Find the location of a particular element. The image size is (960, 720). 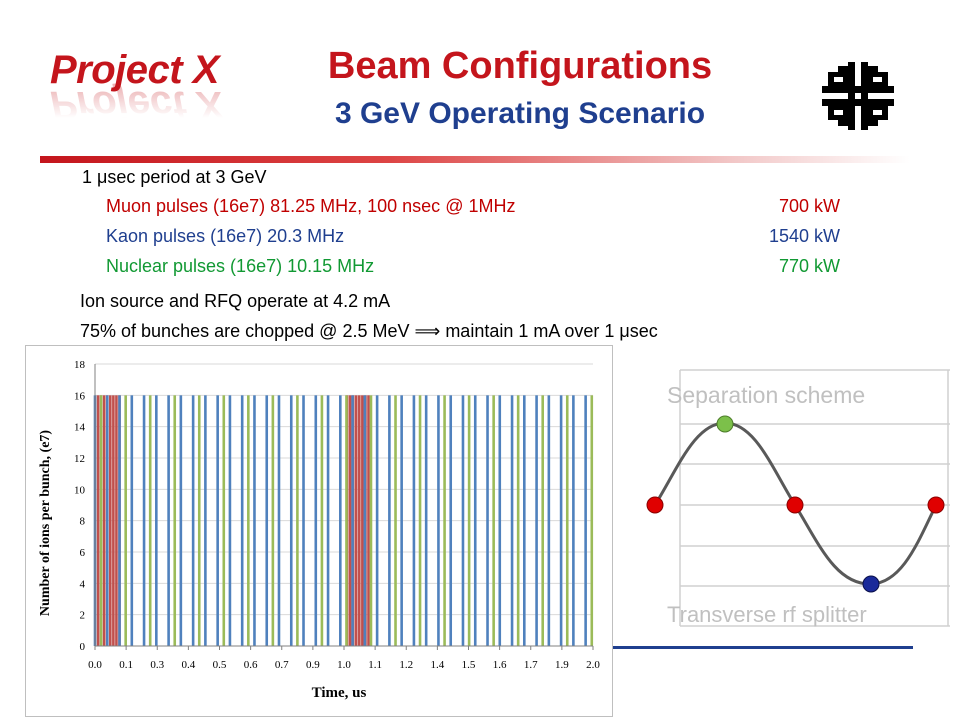

kaon-pulses-power: 1540 kW is located at coordinates (804, 236).